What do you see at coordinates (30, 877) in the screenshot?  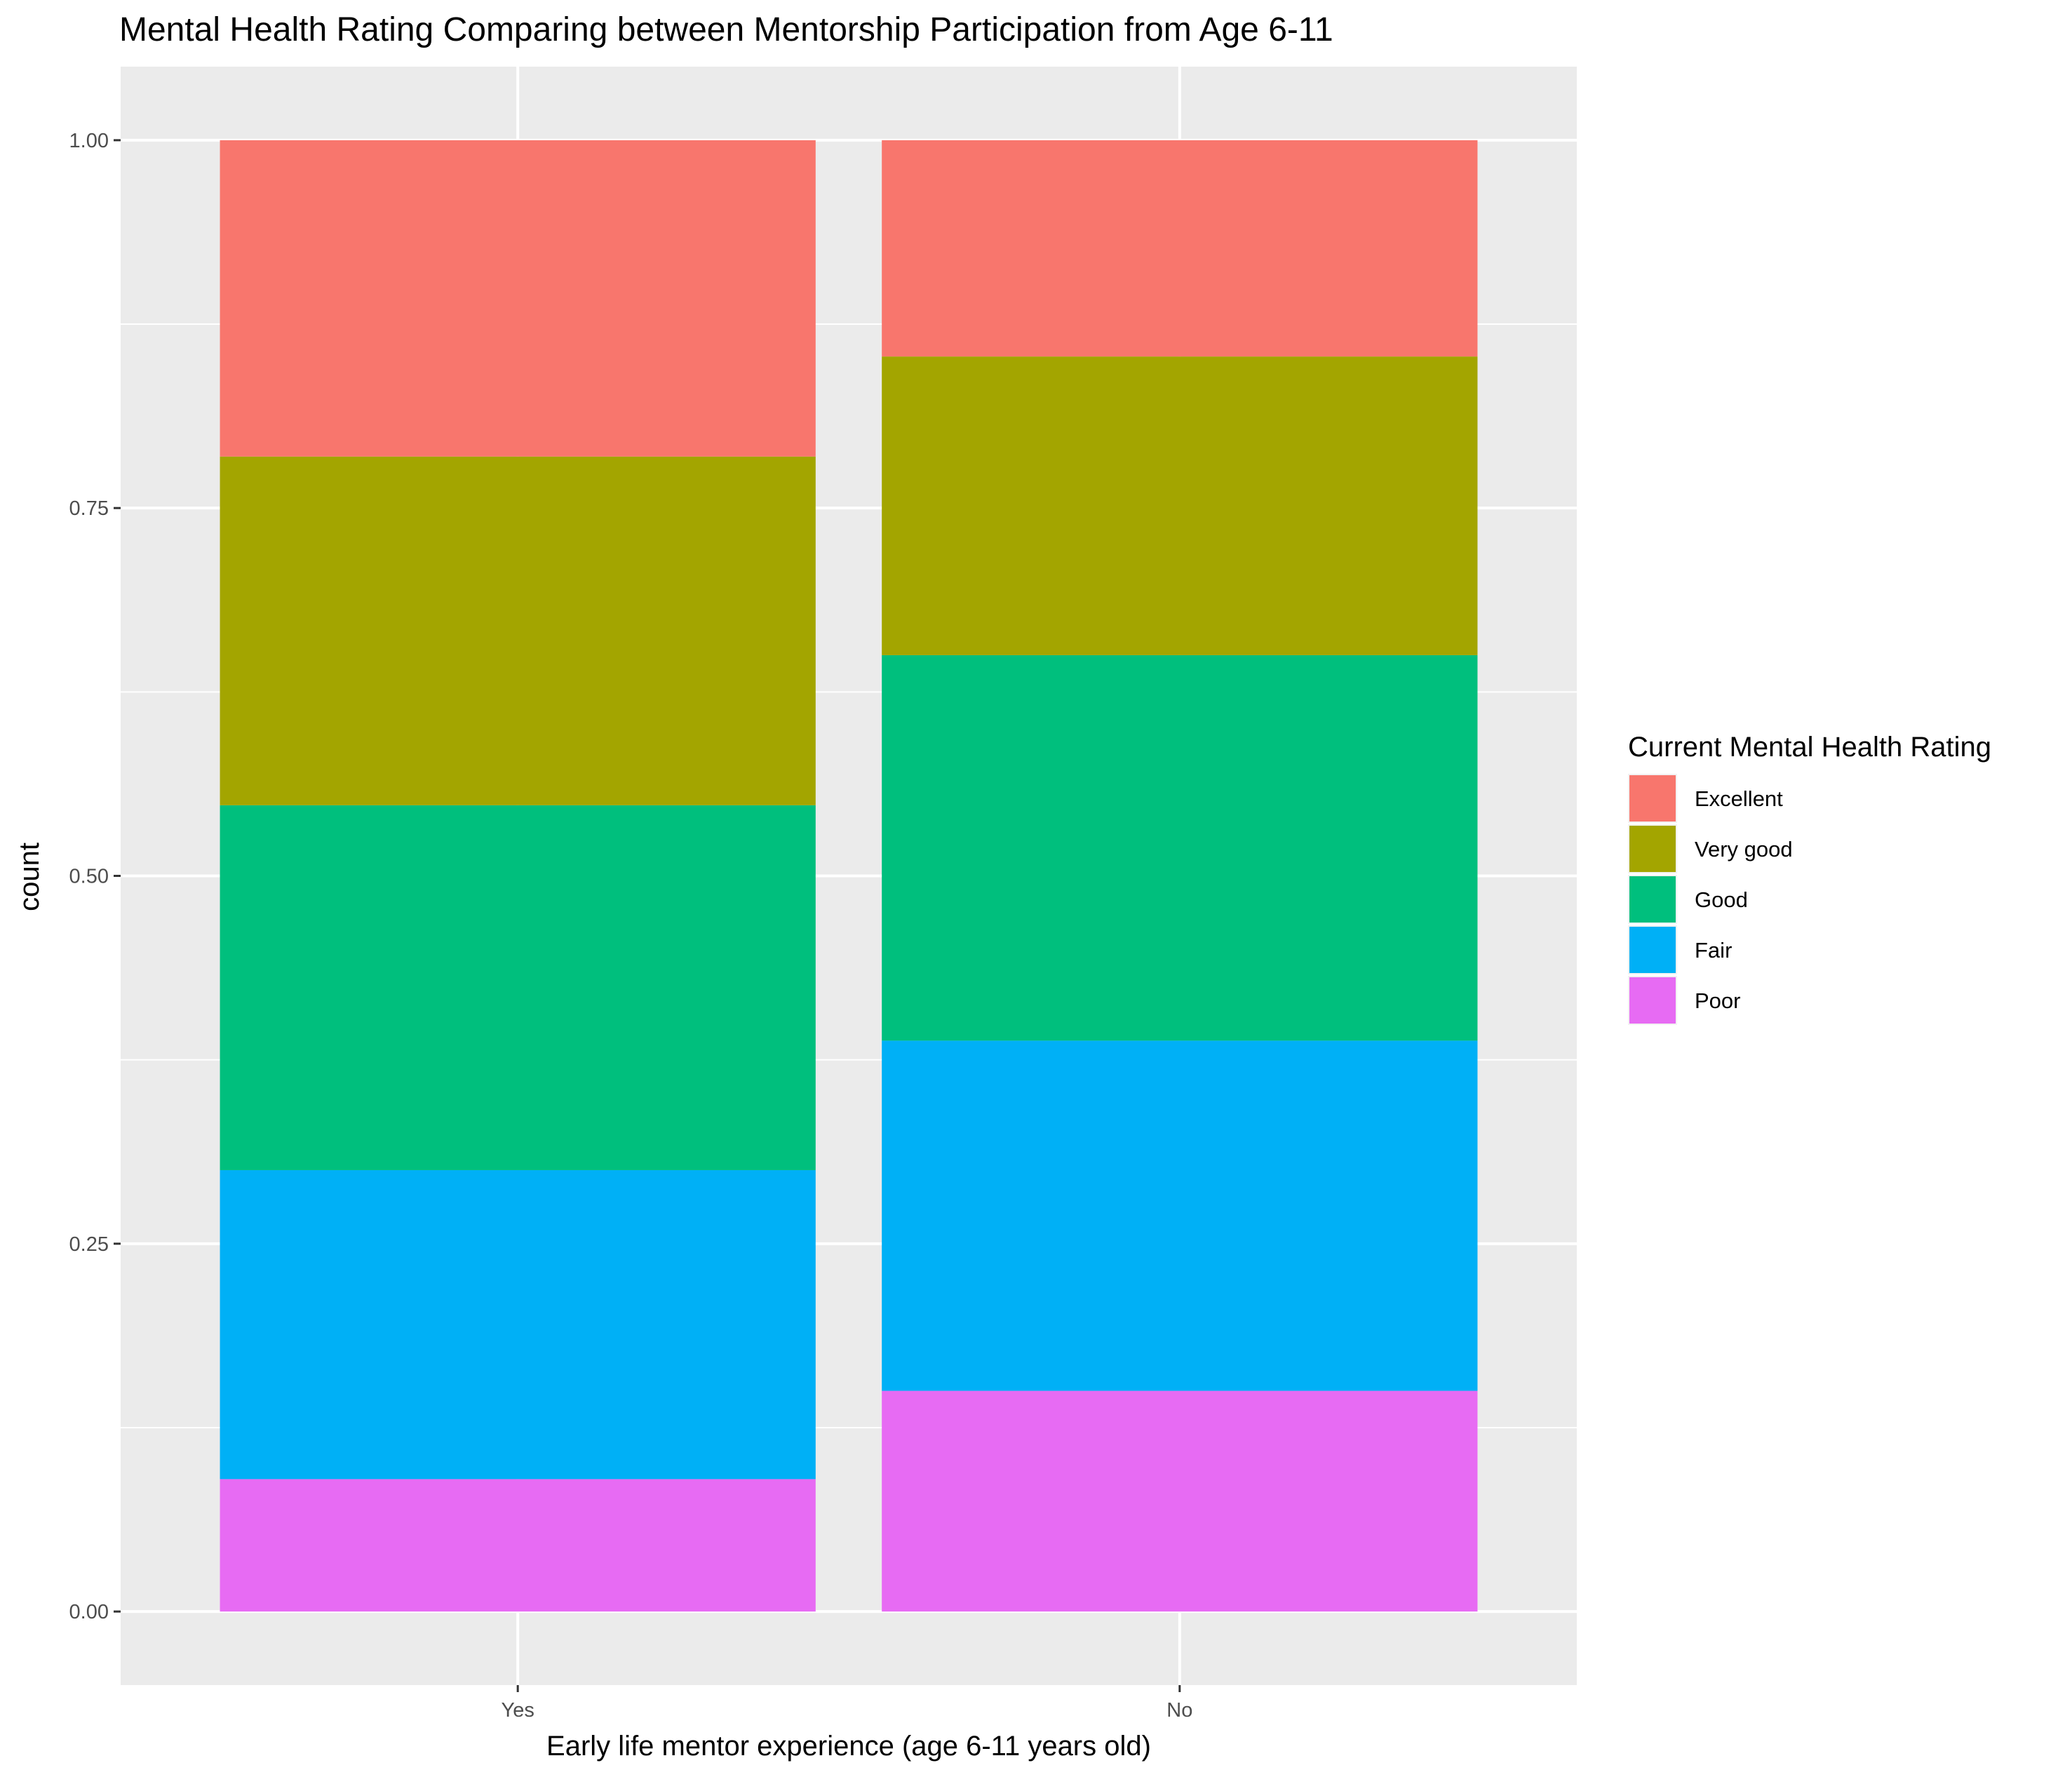 I see `y-axis-title: count` at bounding box center [30, 877].